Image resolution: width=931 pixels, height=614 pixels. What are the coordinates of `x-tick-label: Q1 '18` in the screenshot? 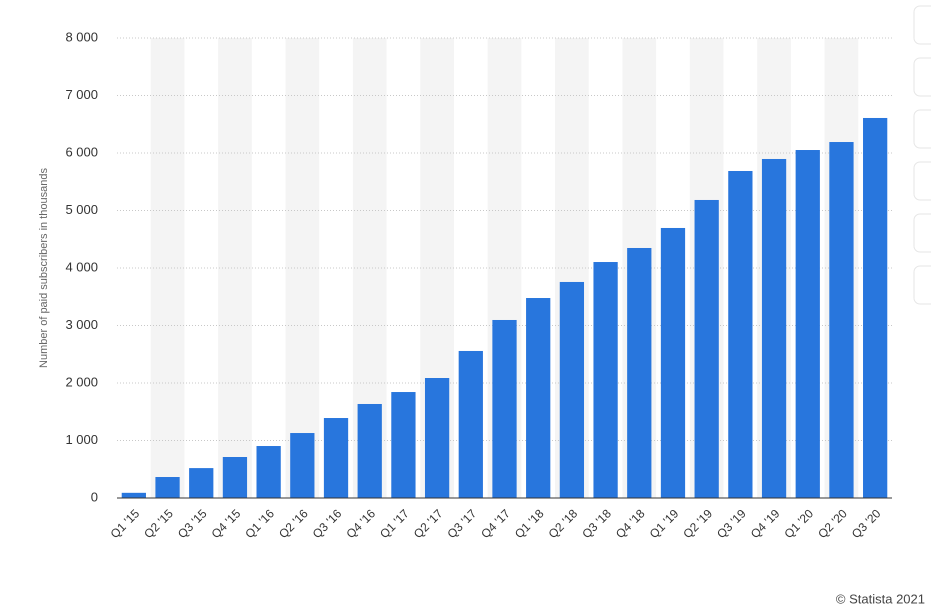 It's located at (529, 523).